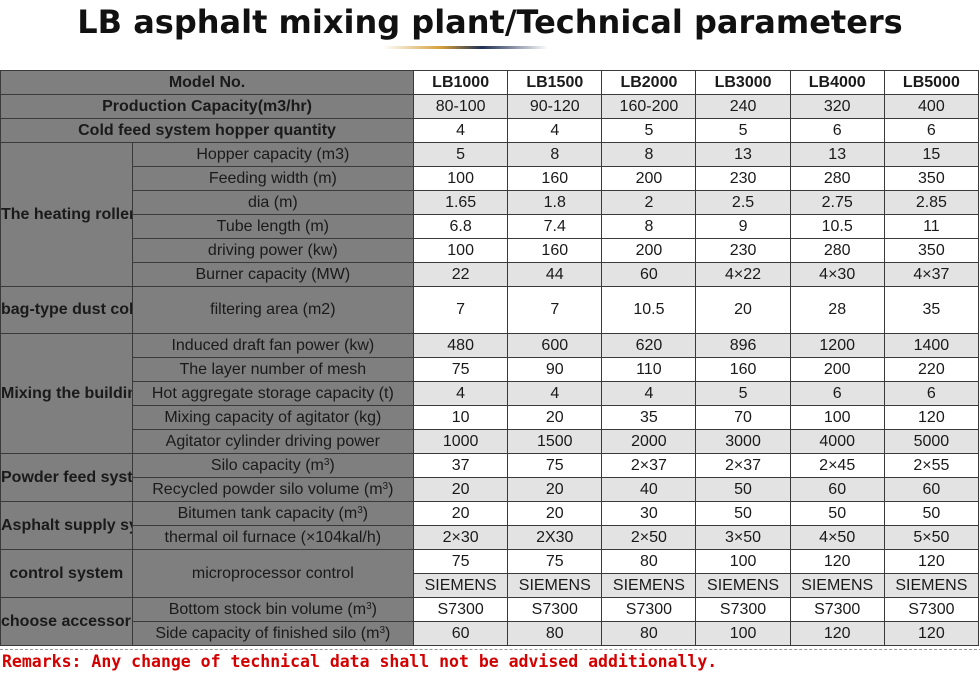 The width and height of the screenshot is (980, 673). What do you see at coordinates (931, 513) in the screenshot?
I see `table-cell: 50` at bounding box center [931, 513].